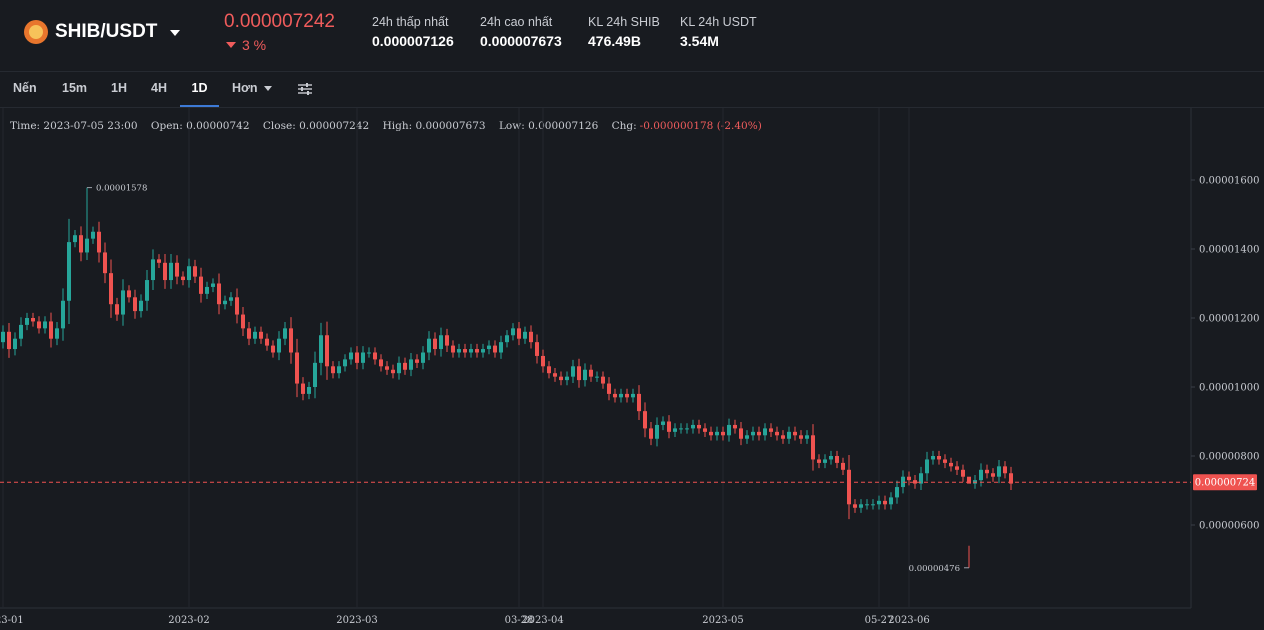 The height and width of the screenshot is (630, 1264). Describe the element at coordinates (624, 126) in the screenshot. I see `info-chg-label: Chg:` at that location.